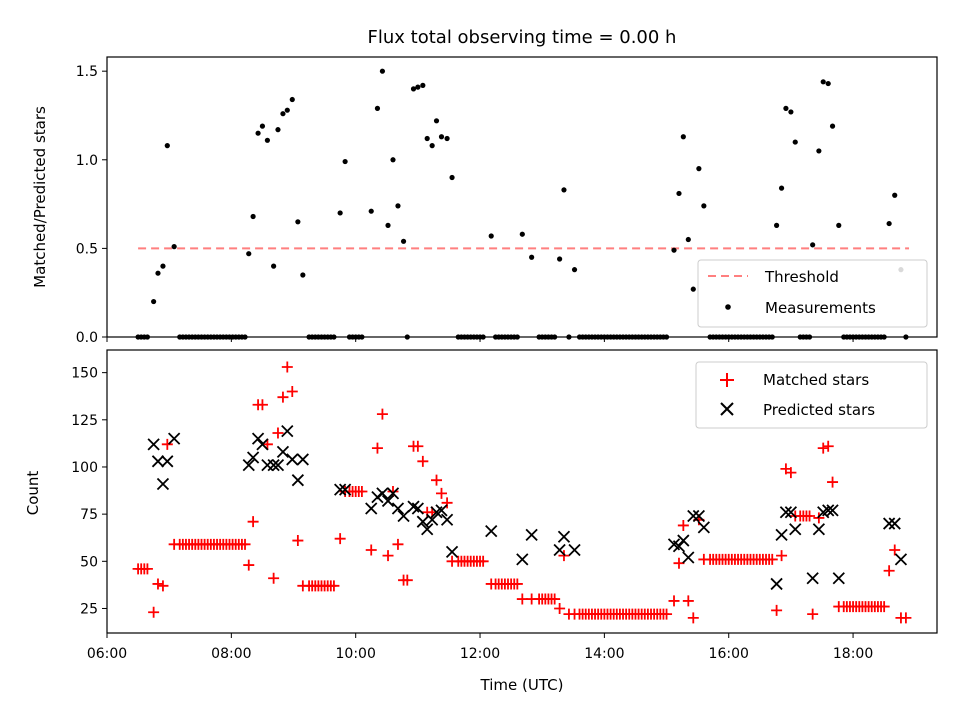 The height and width of the screenshot is (720, 960). What do you see at coordinates (89, 609) in the screenshot?
I see `bottom-y-tick-label: 25` at bounding box center [89, 609].